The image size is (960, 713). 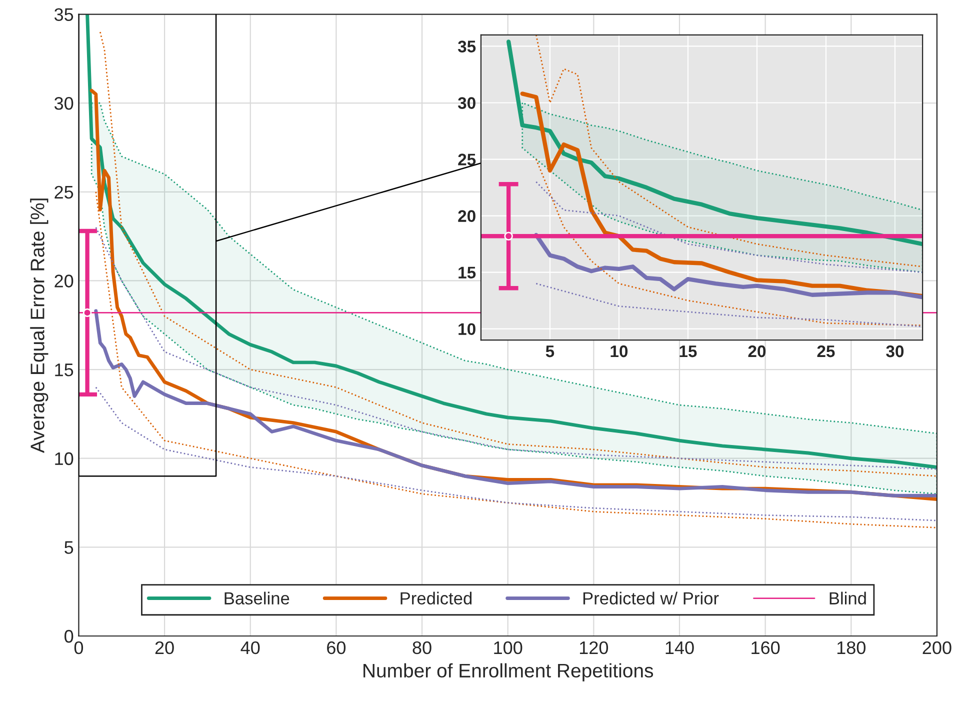 What do you see at coordinates (250, 647) in the screenshot?
I see `x-tick-label: 40` at bounding box center [250, 647].